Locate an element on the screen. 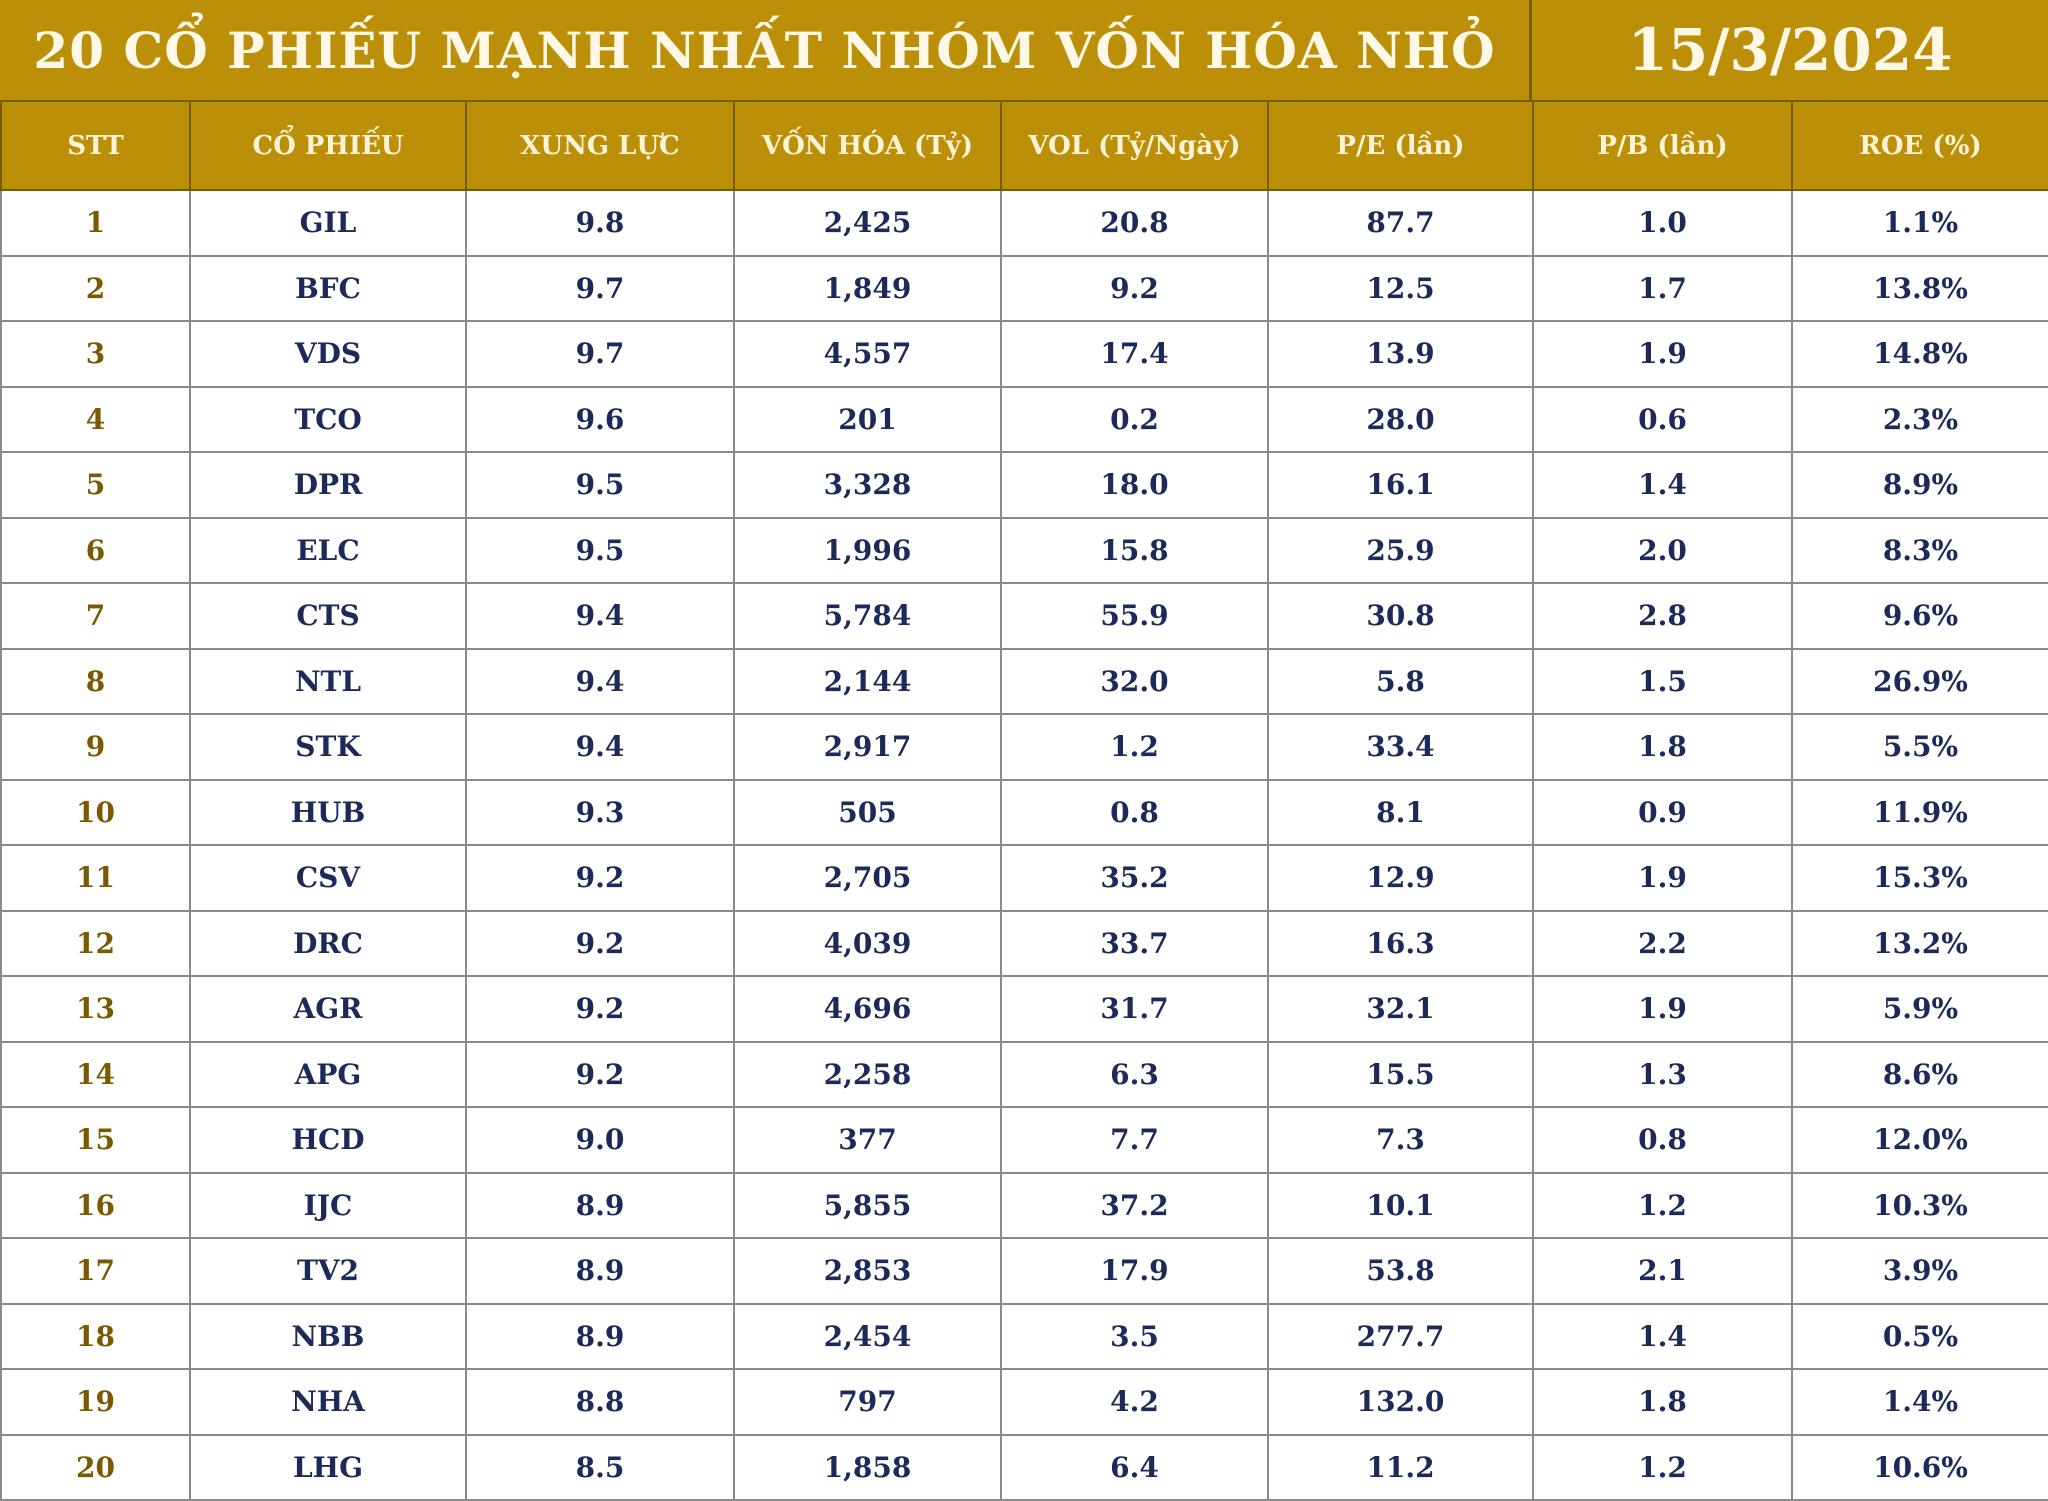 The image size is (2048, 1501). table-cell: 0.5% is located at coordinates (1919, 1336).